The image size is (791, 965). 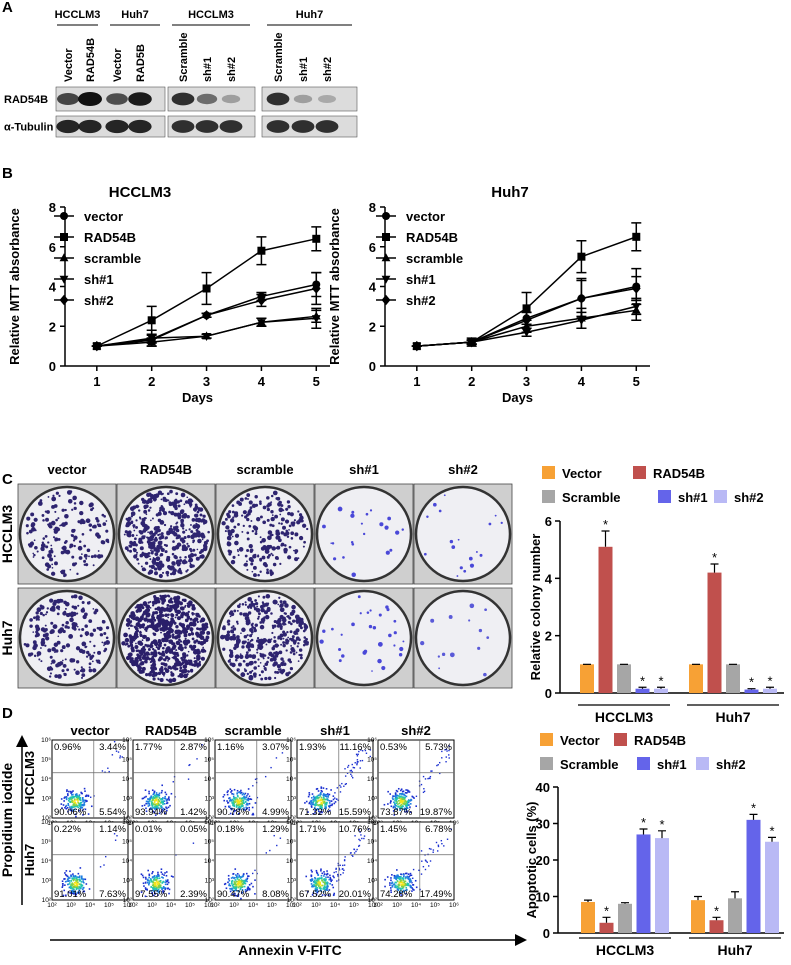 What do you see at coordinates (373, 905) in the screenshot?
I see `flow-x-tick-label: 10⁶` at bounding box center [373, 905].